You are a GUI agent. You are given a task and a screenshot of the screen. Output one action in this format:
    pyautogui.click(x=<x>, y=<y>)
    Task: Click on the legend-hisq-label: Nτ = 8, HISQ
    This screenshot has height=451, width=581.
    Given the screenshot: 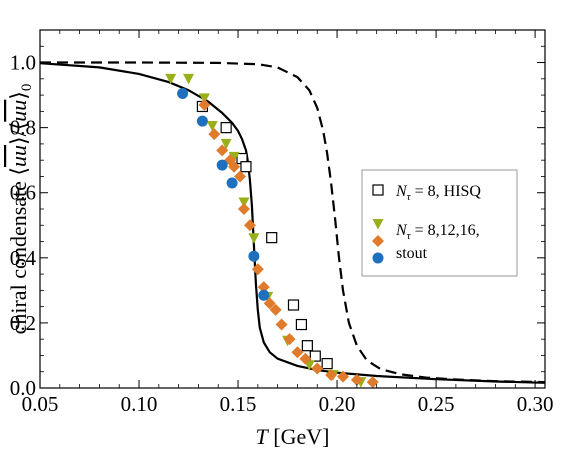 What is the action you would take?
    pyautogui.click(x=438, y=193)
    